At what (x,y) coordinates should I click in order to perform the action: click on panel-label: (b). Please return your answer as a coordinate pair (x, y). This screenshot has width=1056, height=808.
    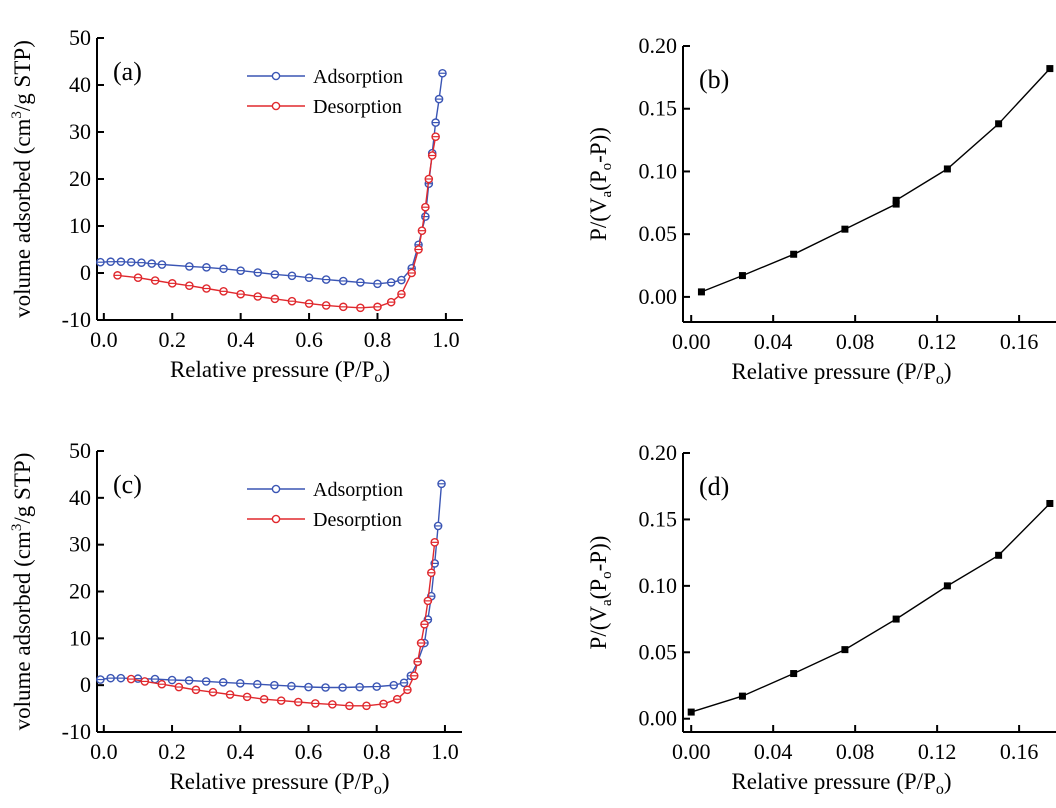
    Looking at the image, I should click on (714, 79).